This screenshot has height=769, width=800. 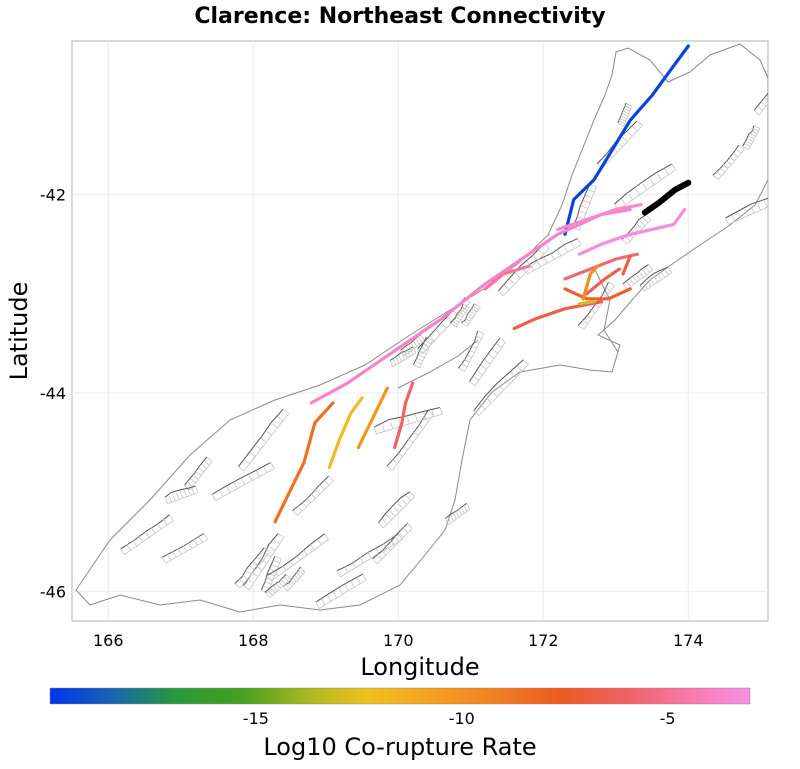 What do you see at coordinates (399, 747) in the screenshot?
I see `colorbar-label: Log10 Co-rupture Rate` at bounding box center [399, 747].